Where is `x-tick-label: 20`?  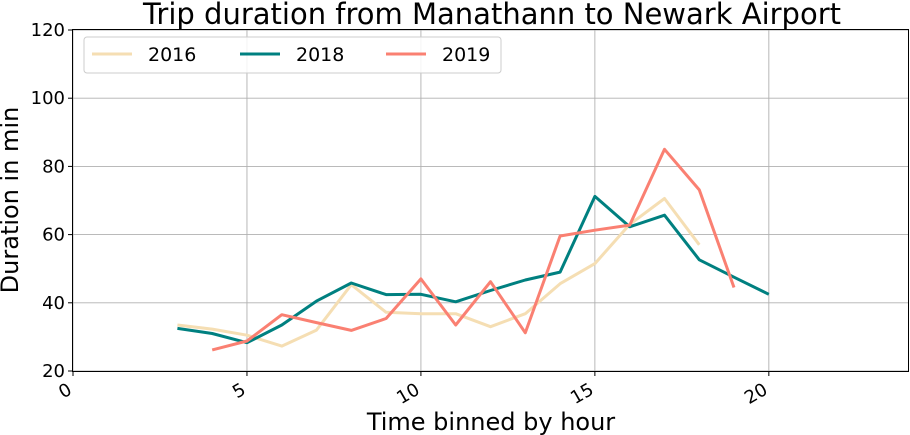
x-tick-label: 20 is located at coordinates (756, 394).